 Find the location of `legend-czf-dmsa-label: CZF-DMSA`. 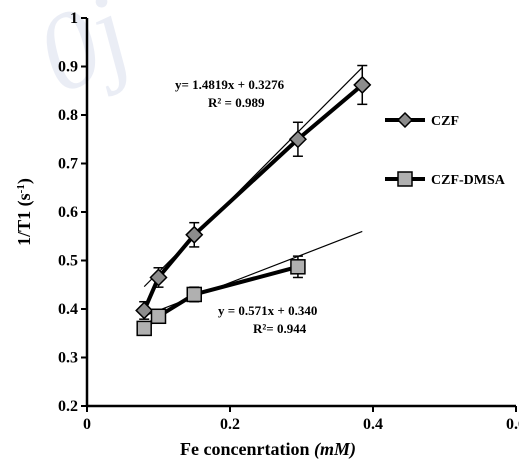

legend-czf-dmsa-label: CZF-DMSA is located at coordinates (468, 180).